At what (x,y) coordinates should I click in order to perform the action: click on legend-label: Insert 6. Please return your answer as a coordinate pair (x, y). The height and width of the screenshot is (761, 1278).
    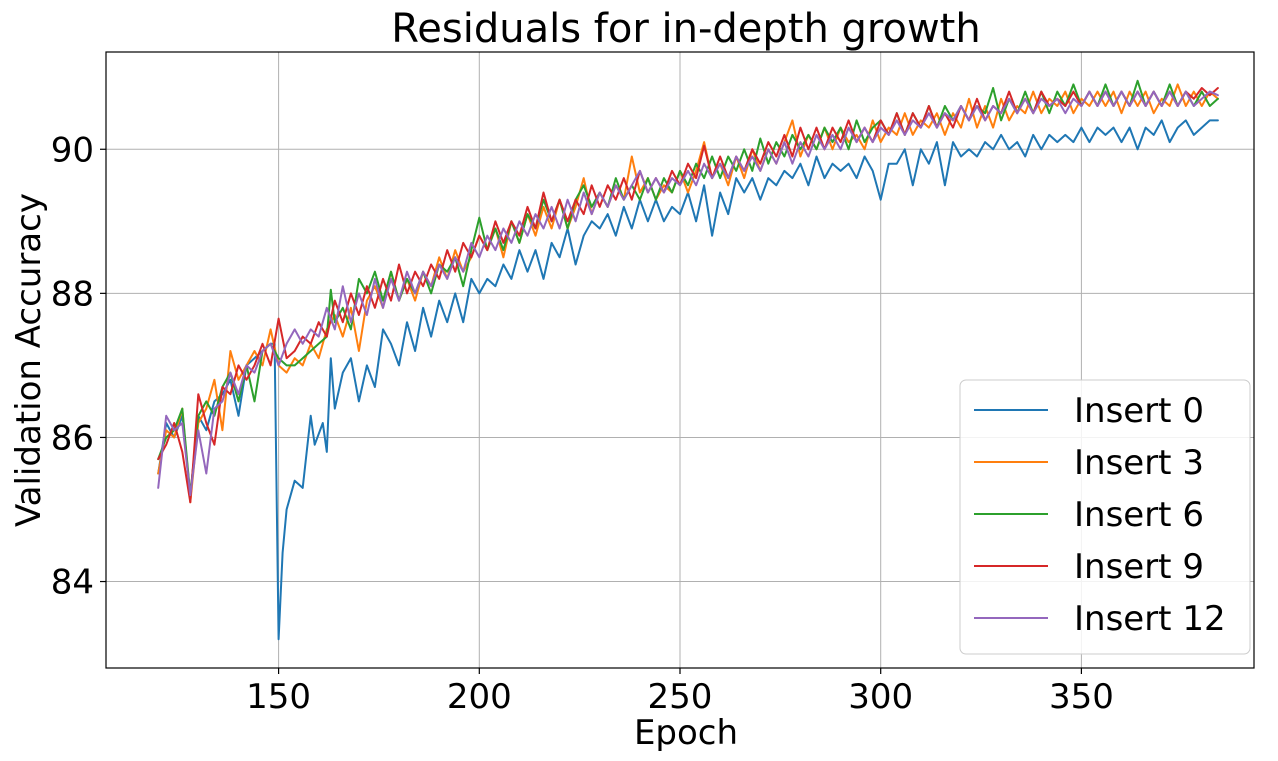
    Looking at the image, I should click on (1139, 515).